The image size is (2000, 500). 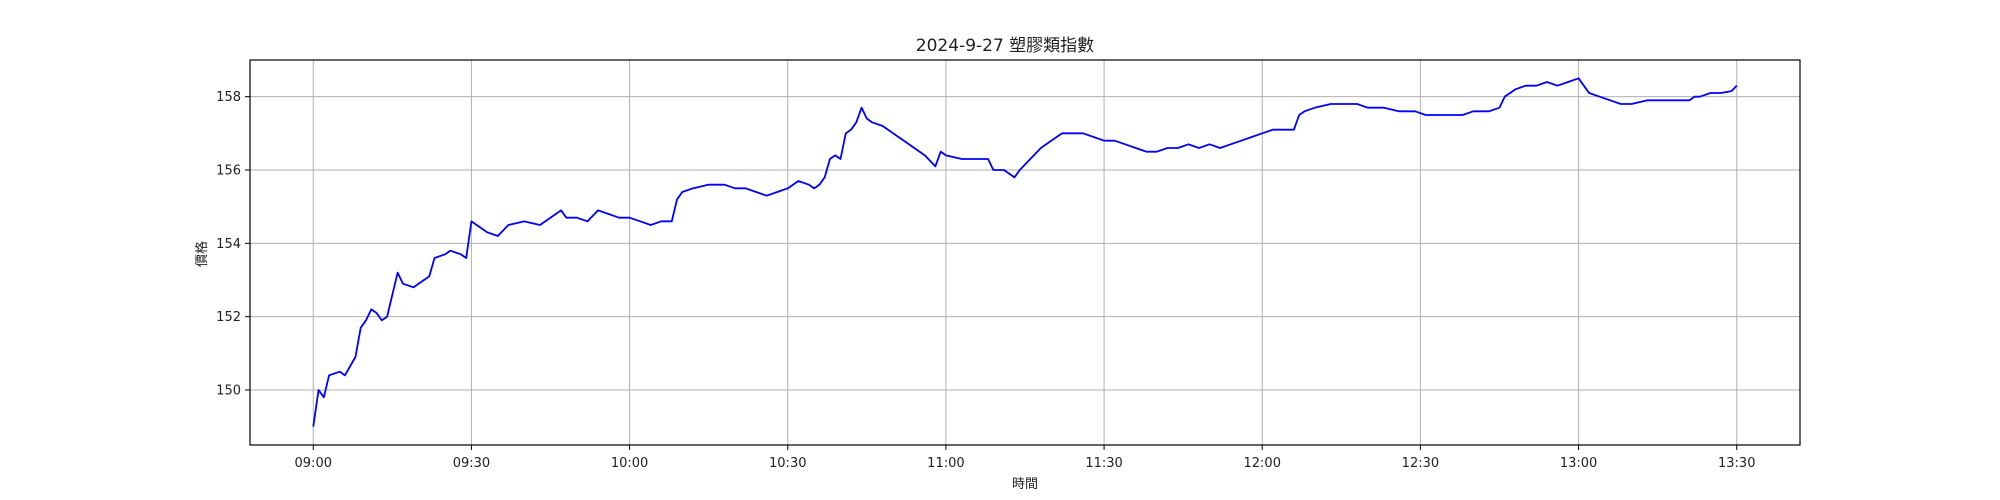 I want to click on x-tick-label: 12:30, so click(x=1420, y=463).